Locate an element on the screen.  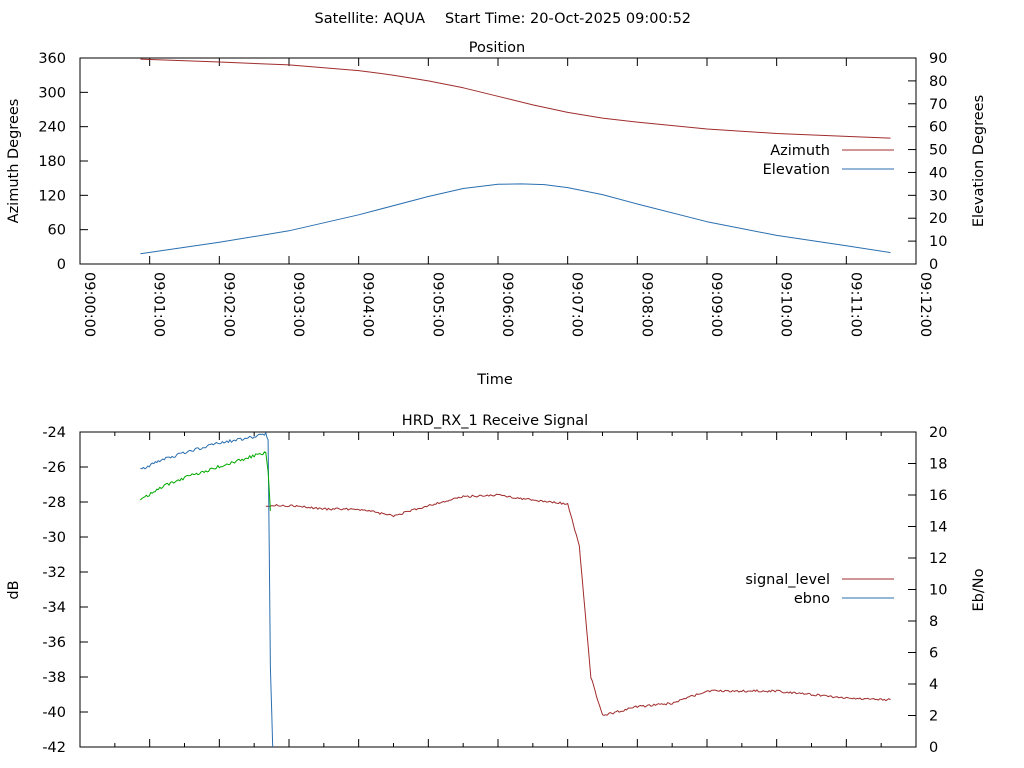
left-axis-tick-label: 300 is located at coordinates (52, 93).